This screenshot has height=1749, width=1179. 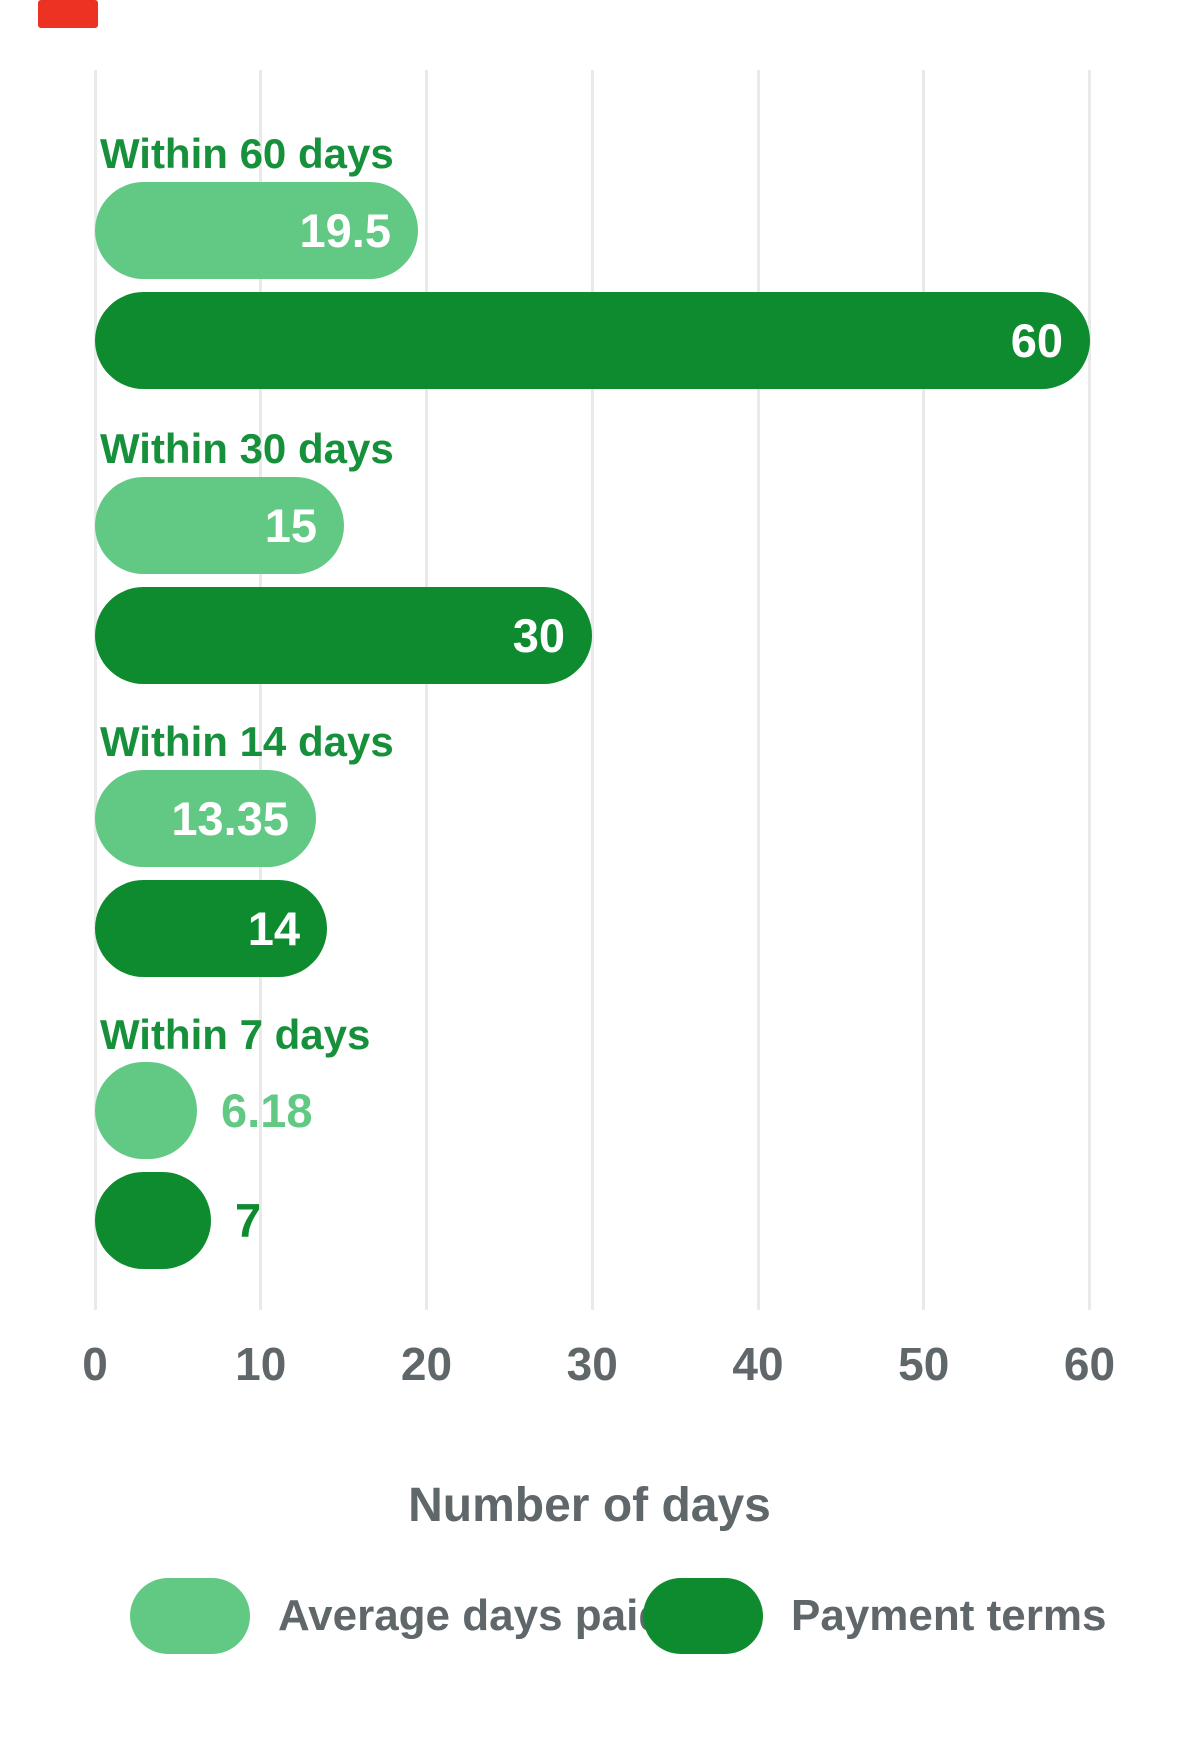 I want to click on bar-average-days-paid-within-7-days, so click(x=146, y=1110).